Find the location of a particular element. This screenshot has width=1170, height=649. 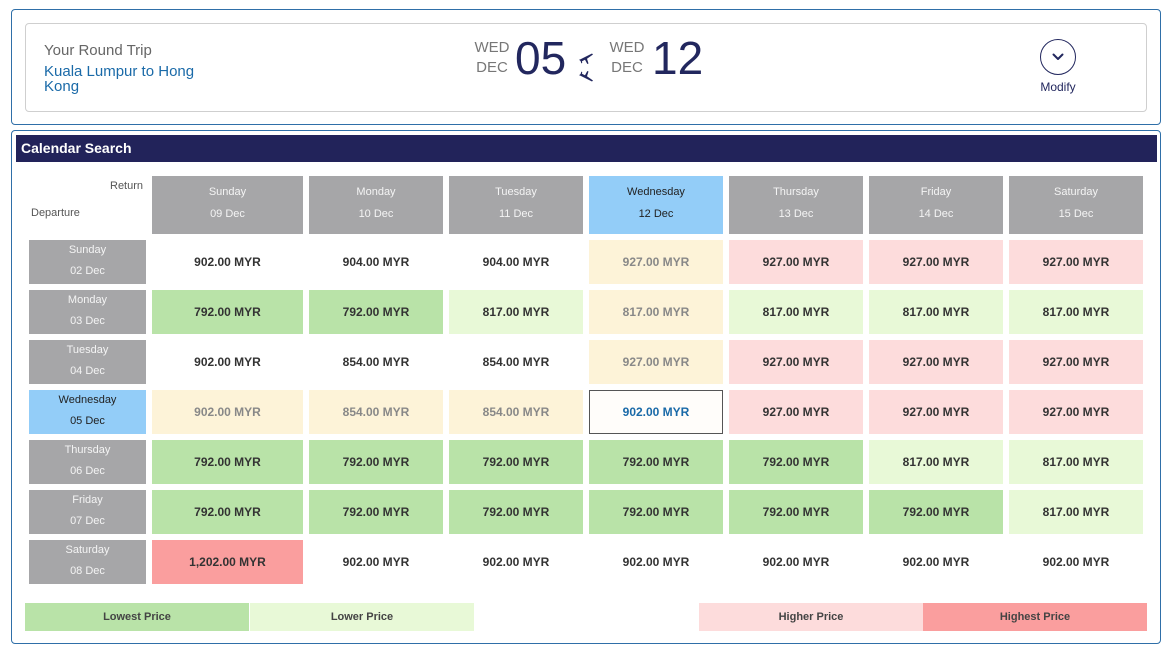

departure-row-header: Monday 03 Dec is located at coordinates (87, 312).